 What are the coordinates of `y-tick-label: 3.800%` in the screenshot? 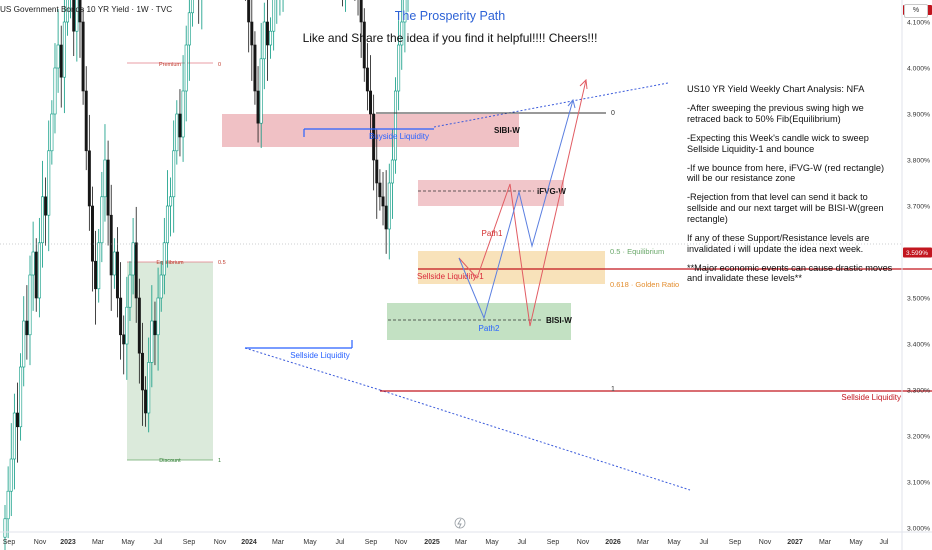 It's located at (918, 161).